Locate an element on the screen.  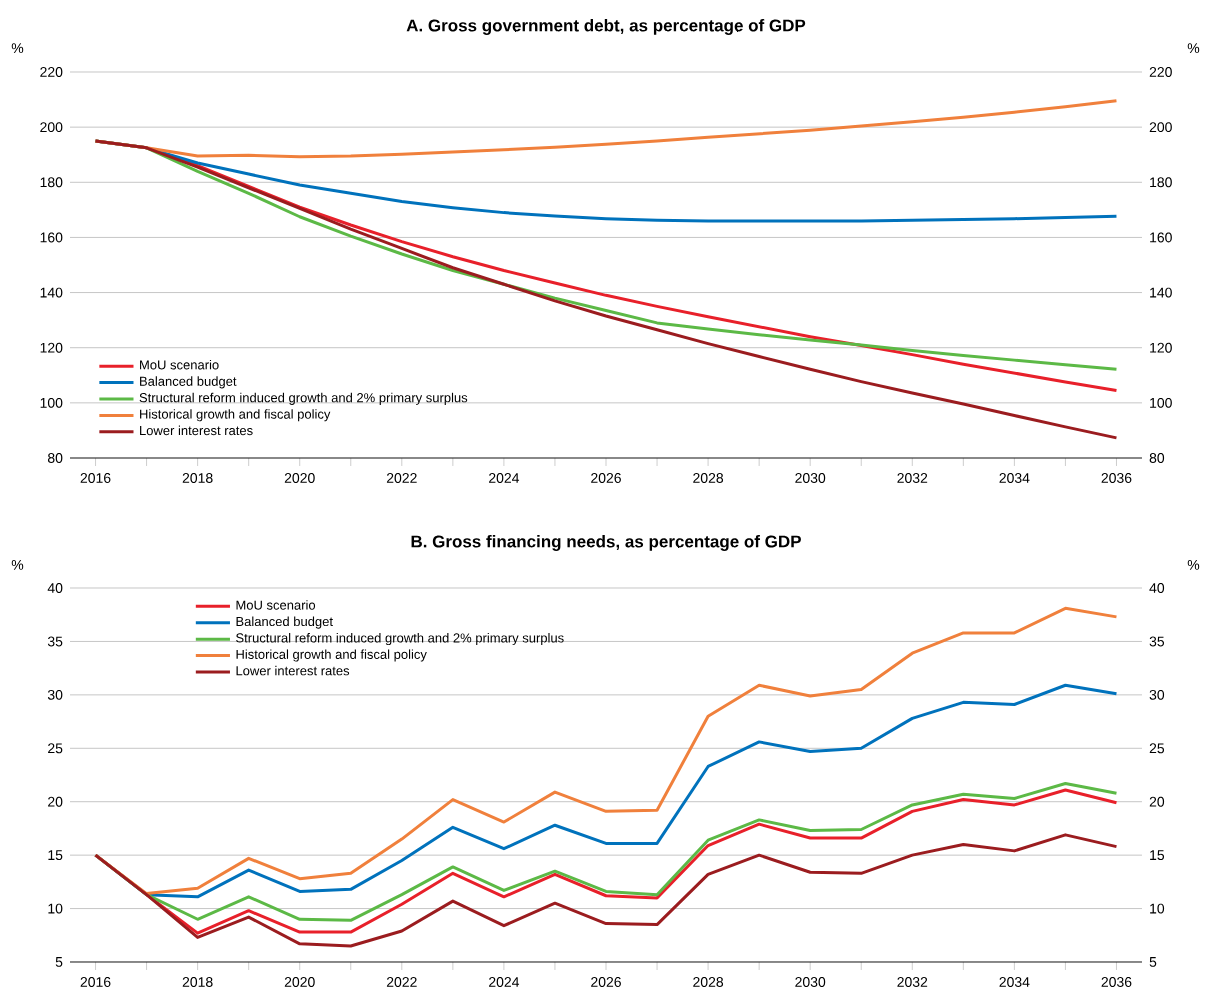
y-tick-label: 180 is located at coordinates (51, 182).